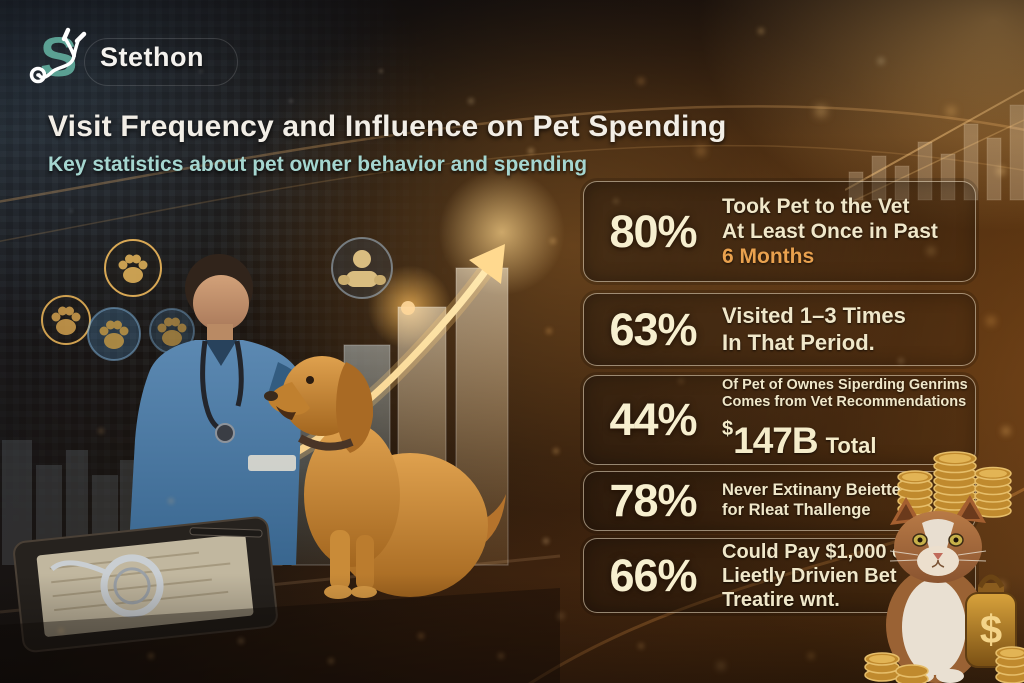 Image resolution: width=1024 pixels, height=683 pixels. What do you see at coordinates (936, 589) in the screenshot?
I see `cat-icon` at bounding box center [936, 589].